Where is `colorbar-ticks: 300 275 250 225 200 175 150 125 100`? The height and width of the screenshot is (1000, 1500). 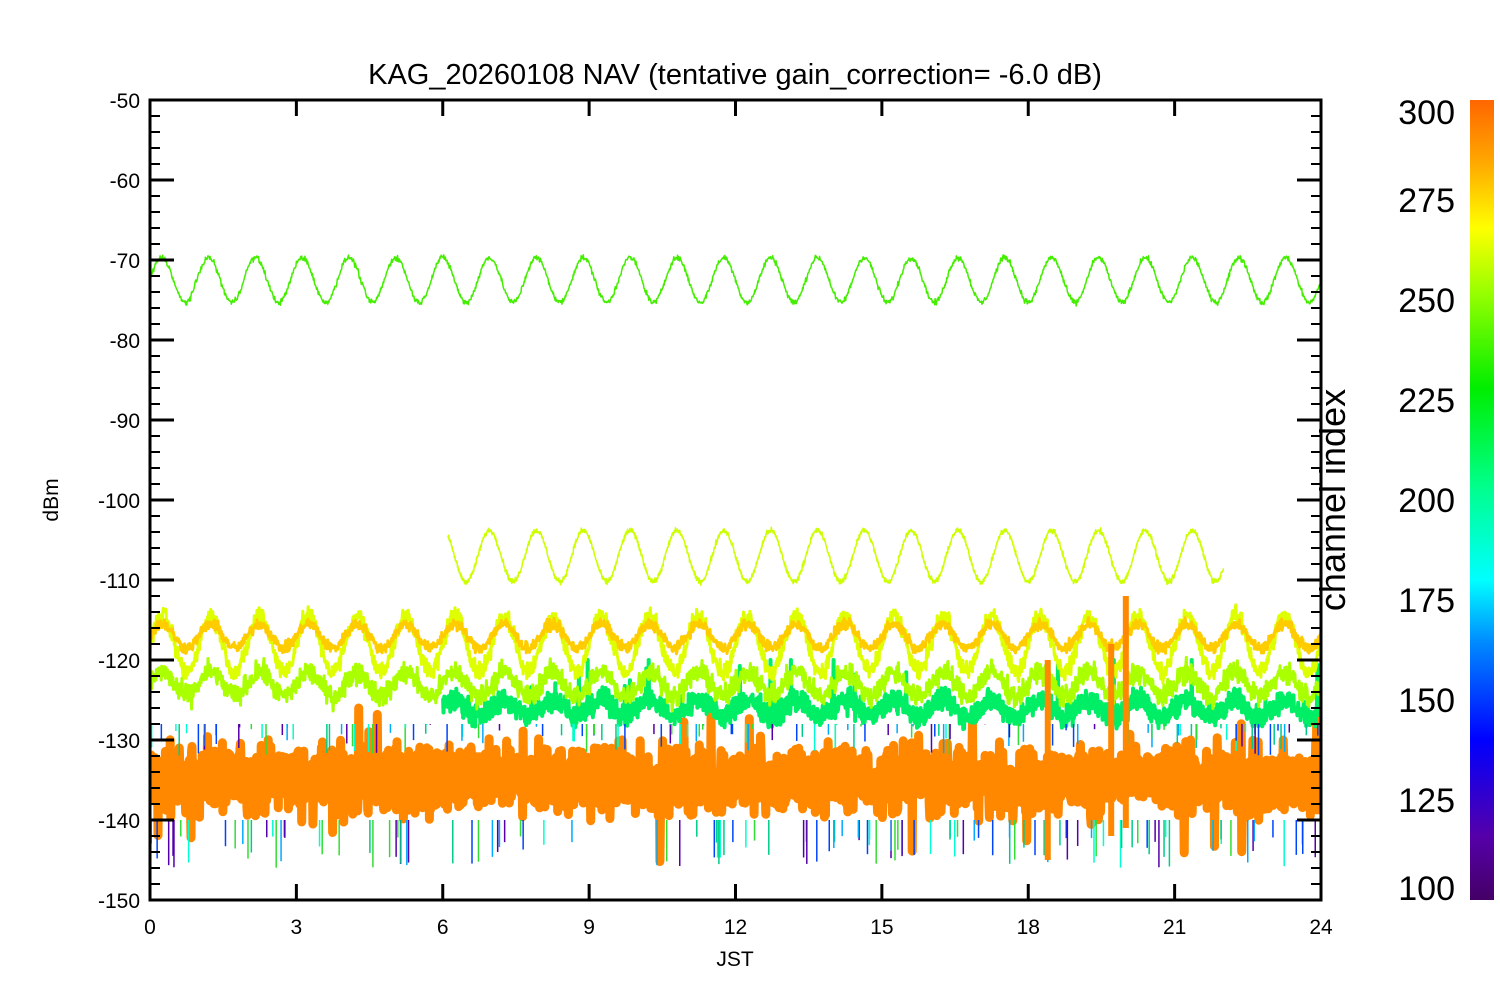 colorbar-ticks: 300 275 250 225 200 175 150 125 100 is located at coordinates (1426, 501).